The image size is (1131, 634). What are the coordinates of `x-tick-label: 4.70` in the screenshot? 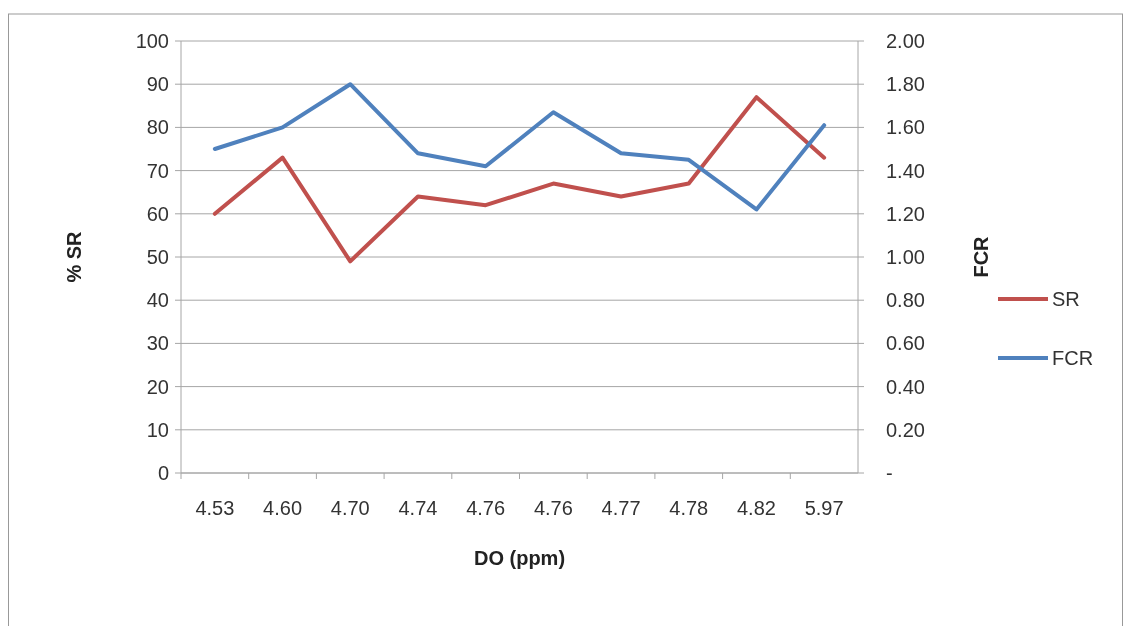 It's located at (350, 508).